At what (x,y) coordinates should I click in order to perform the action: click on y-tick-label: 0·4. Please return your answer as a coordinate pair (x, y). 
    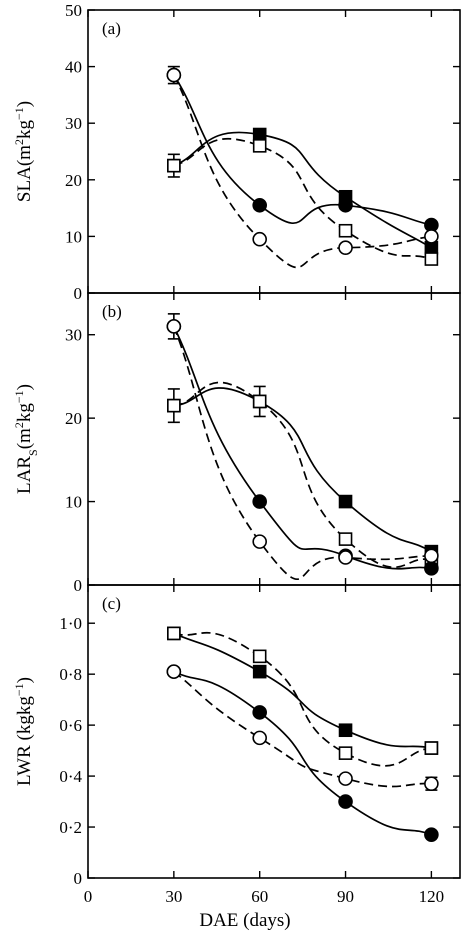
    Looking at the image, I should click on (70, 776).